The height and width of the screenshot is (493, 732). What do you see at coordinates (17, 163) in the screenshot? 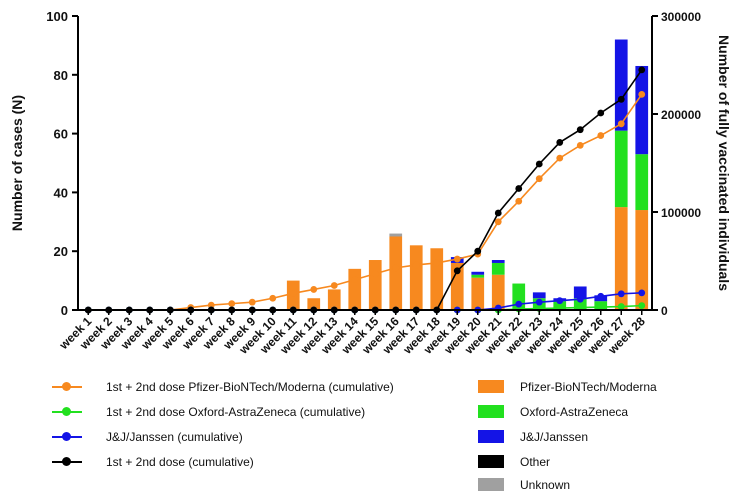
I see `y-axis-title: Number of cases (N)` at bounding box center [17, 163].